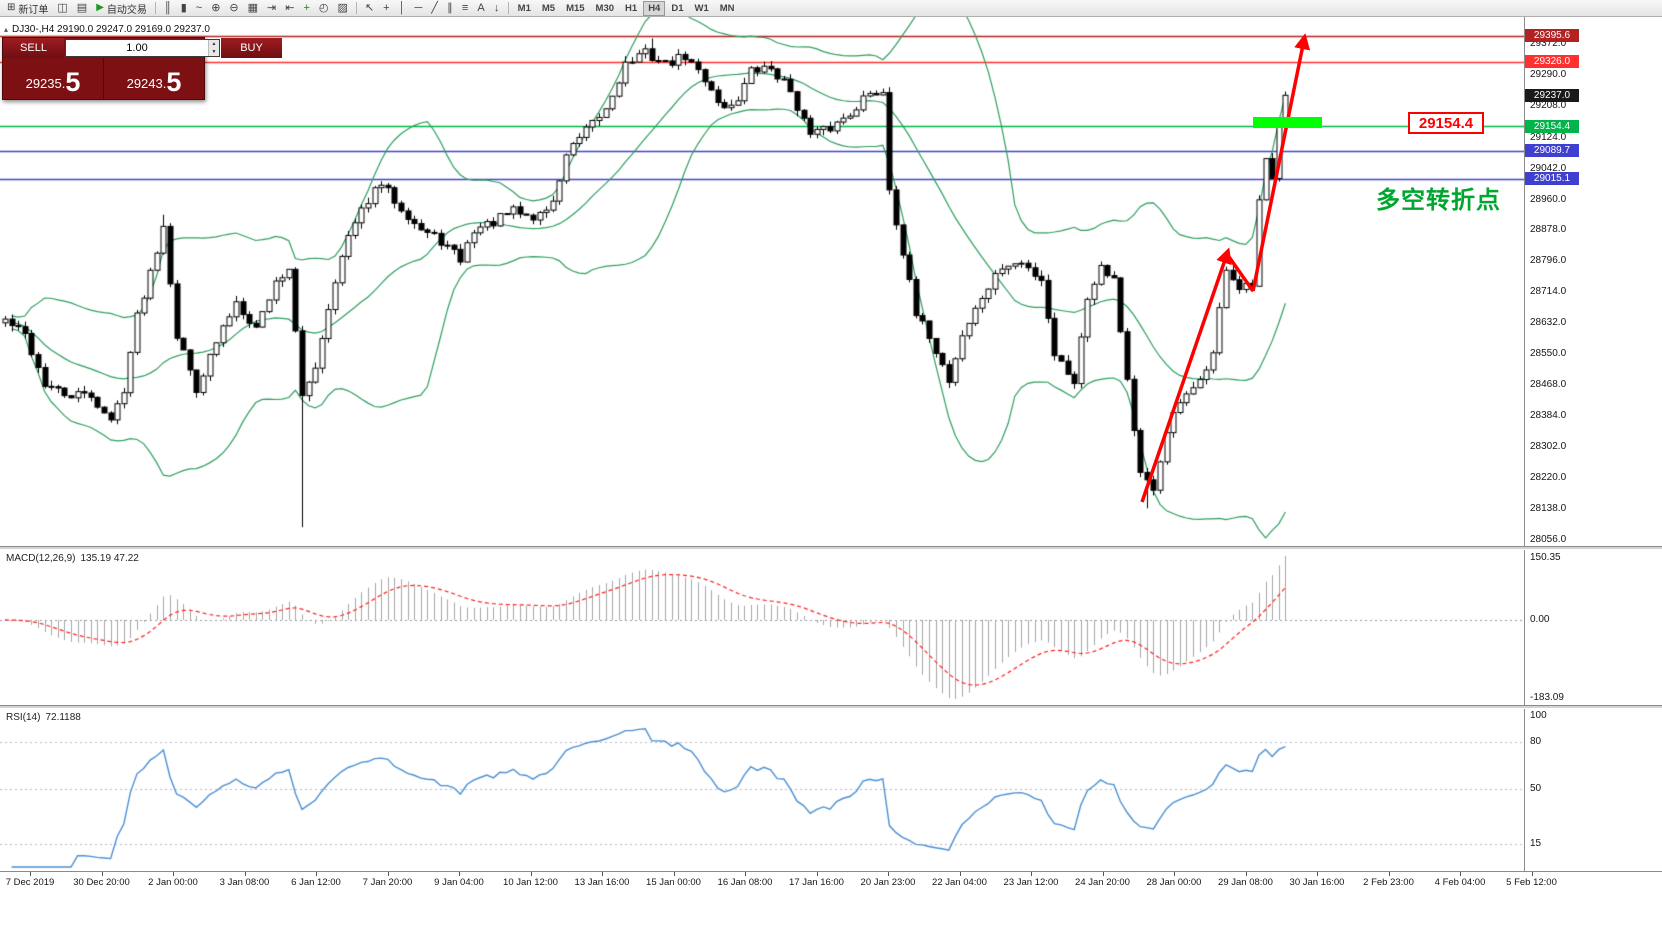  I want to click on zoom-in-icon: ⊕, so click(215, 8).